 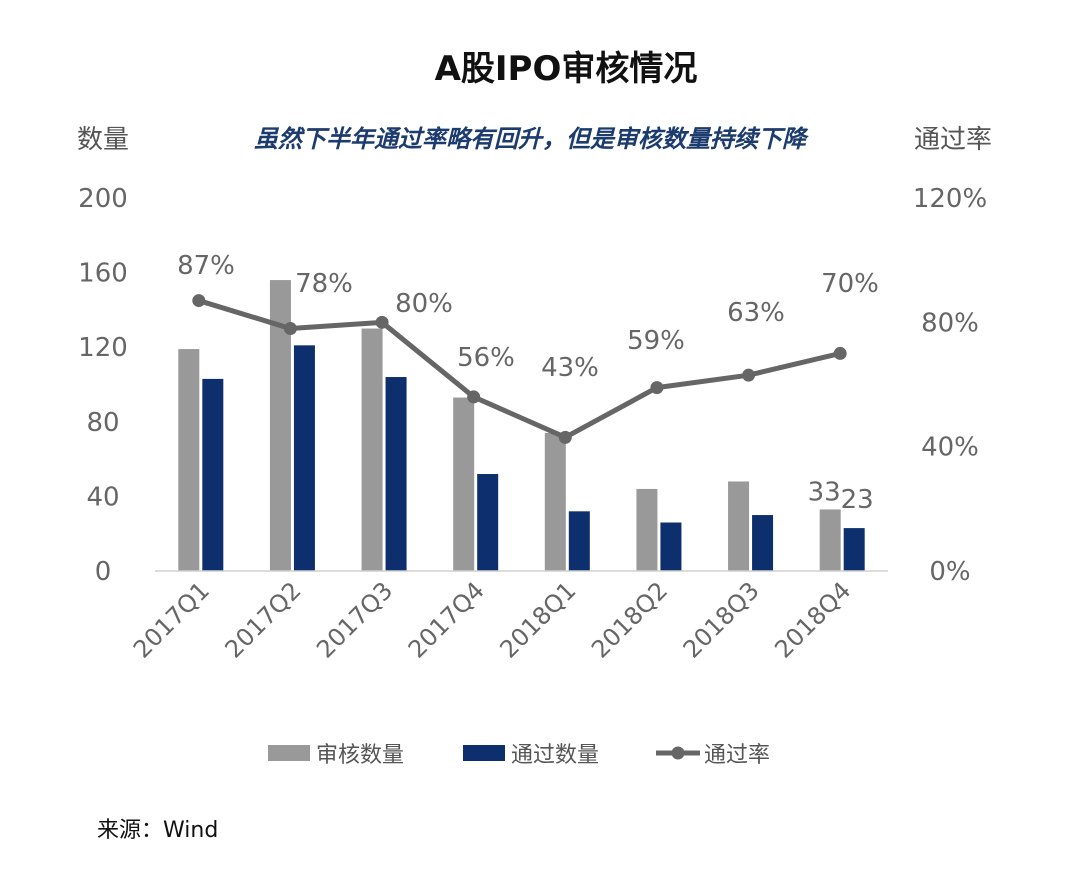 What do you see at coordinates (953, 140) in the screenshot?
I see `right-axis-title: 通过率` at bounding box center [953, 140].